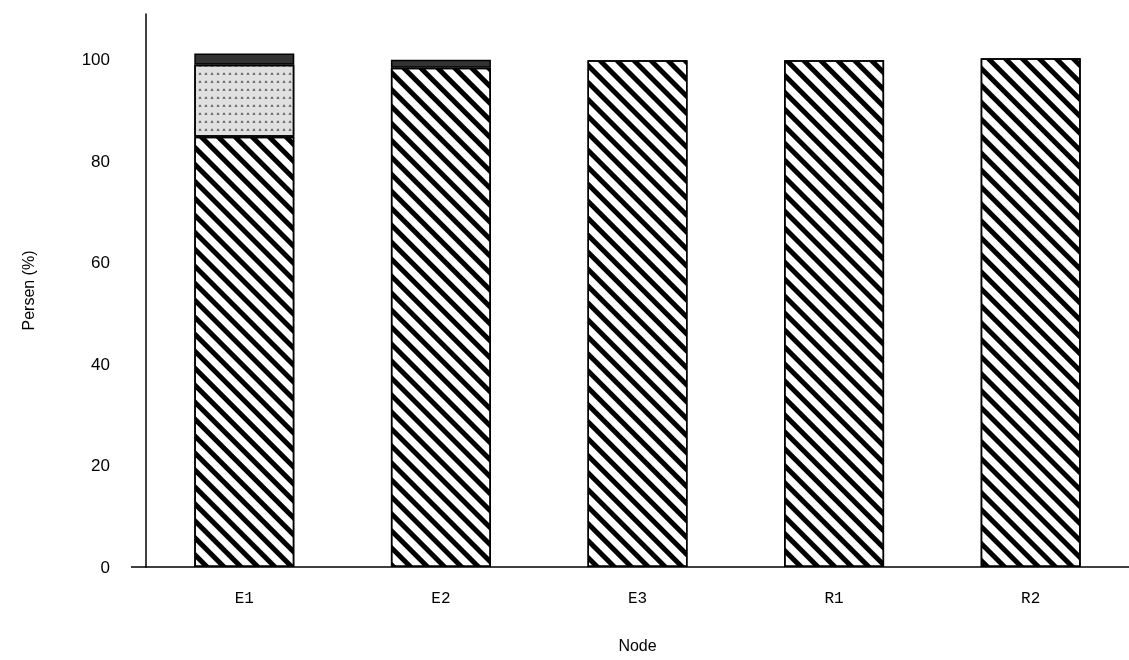 The image size is (1129, 660). I want to click on x-axis-title: Node, so click(637, 645).